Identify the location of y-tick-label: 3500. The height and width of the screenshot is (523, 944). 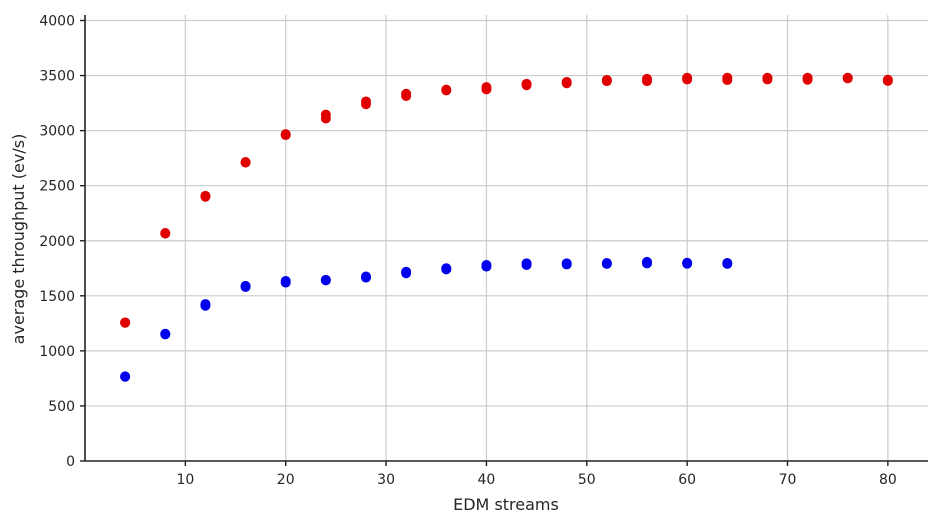
(57, 77).